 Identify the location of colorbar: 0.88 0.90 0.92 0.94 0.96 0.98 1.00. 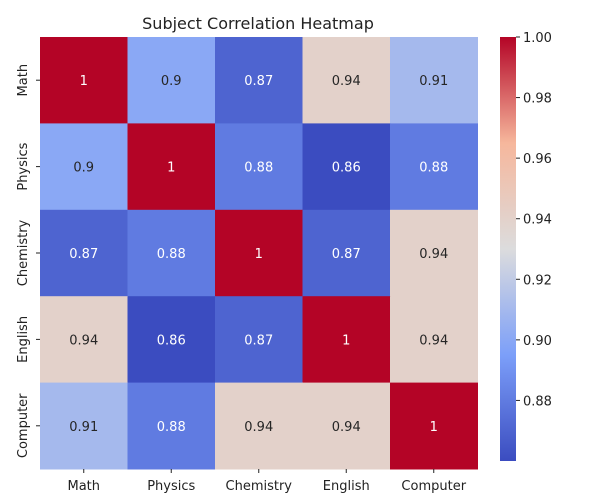
(526, 246).